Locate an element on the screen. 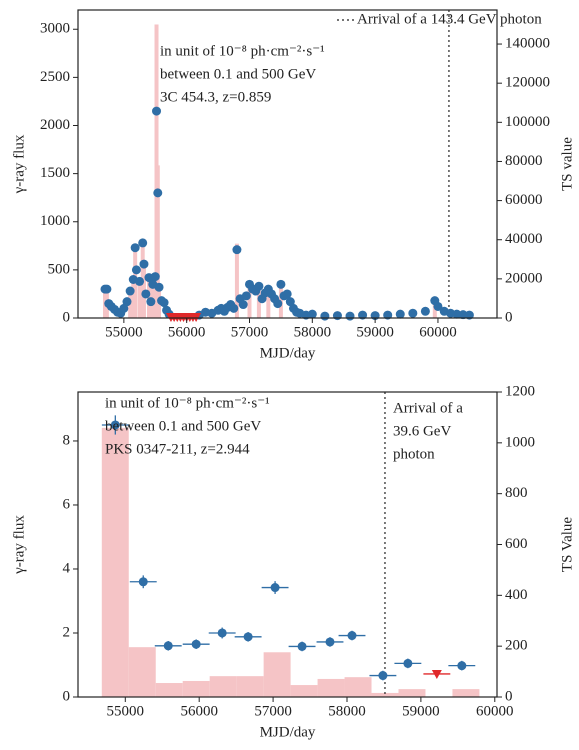 The width and height of the screenshot is (579, 750). annotation: PKS 0347-211, z=2.944 is located at coordinates (177, 449).